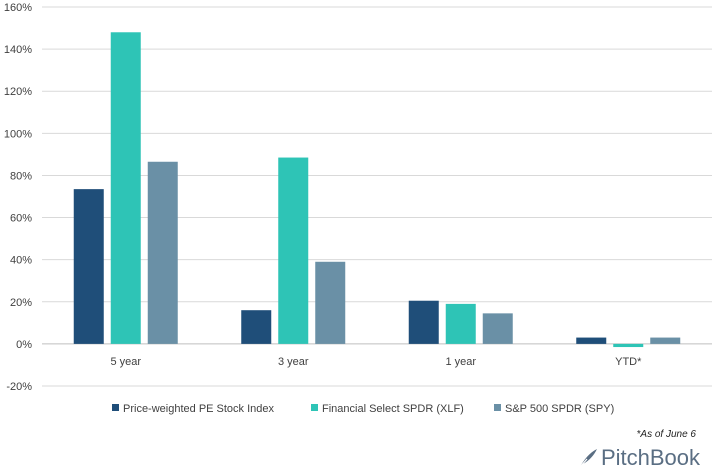  What do you see at coordinates (21, 303) in the screenshot?
I see `y-tick-label: 20%` at bounding box center [21, 303].